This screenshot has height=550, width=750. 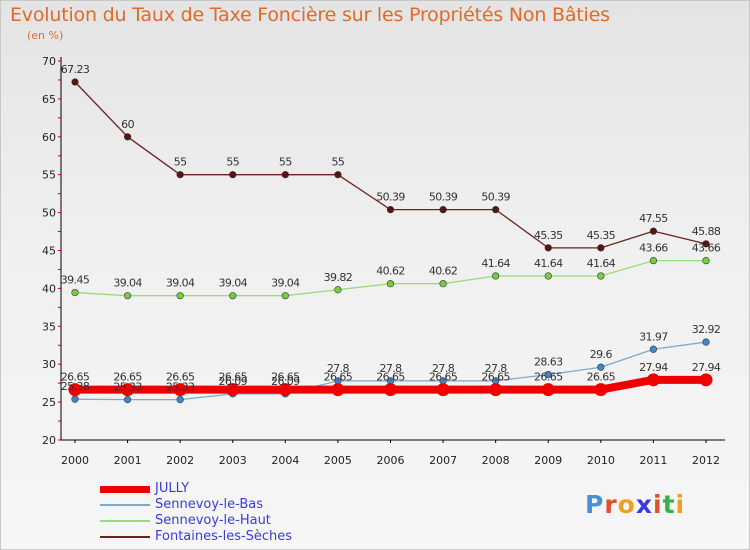 I want to click on x-tick-label: 2003, so click(x=233, y=460).